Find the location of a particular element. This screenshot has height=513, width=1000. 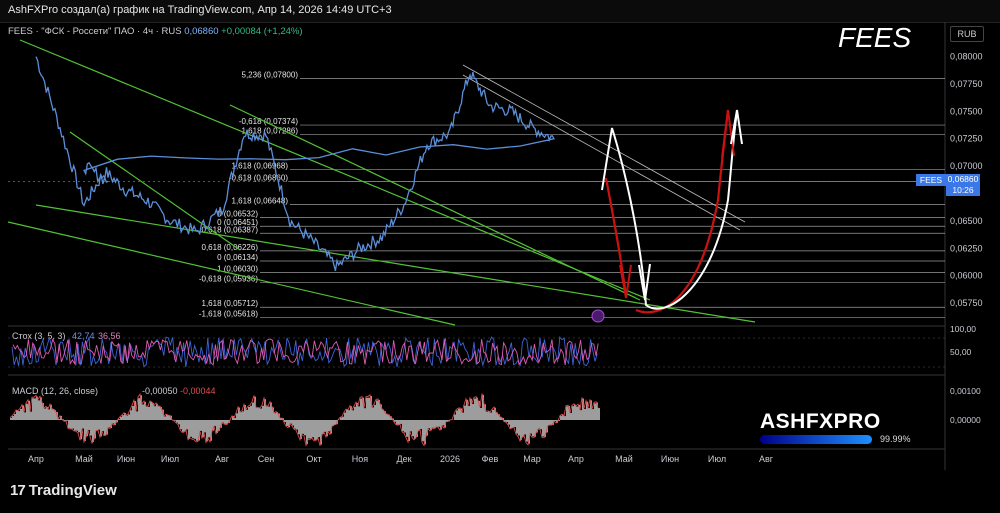

macd-value: -0,00050 is located at coordinates (160, 391).